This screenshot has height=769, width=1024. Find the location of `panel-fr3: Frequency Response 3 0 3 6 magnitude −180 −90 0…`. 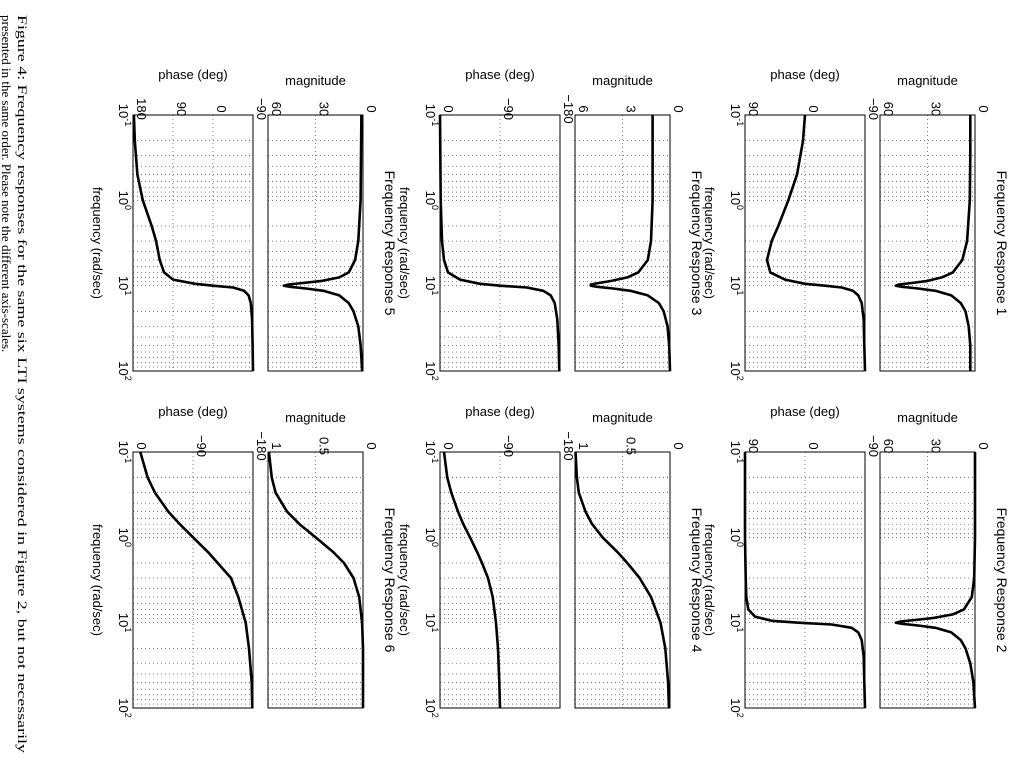

panel-fr3: Frequency Response 3 0 3 6 magnitude −180 −90 0… is located at coordinates (551, 224).